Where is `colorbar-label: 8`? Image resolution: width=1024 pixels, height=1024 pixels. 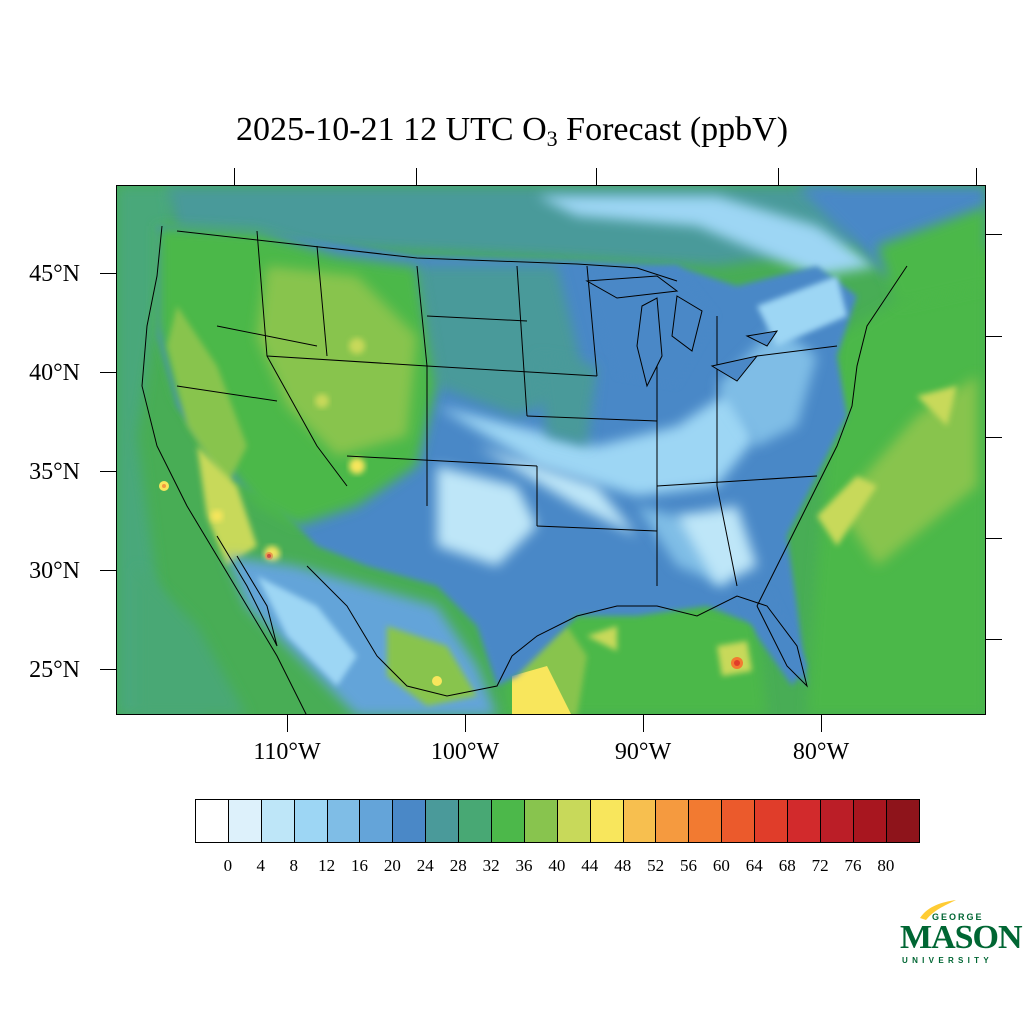
colorbar-label: 8 is located at coordinates (293, 865).